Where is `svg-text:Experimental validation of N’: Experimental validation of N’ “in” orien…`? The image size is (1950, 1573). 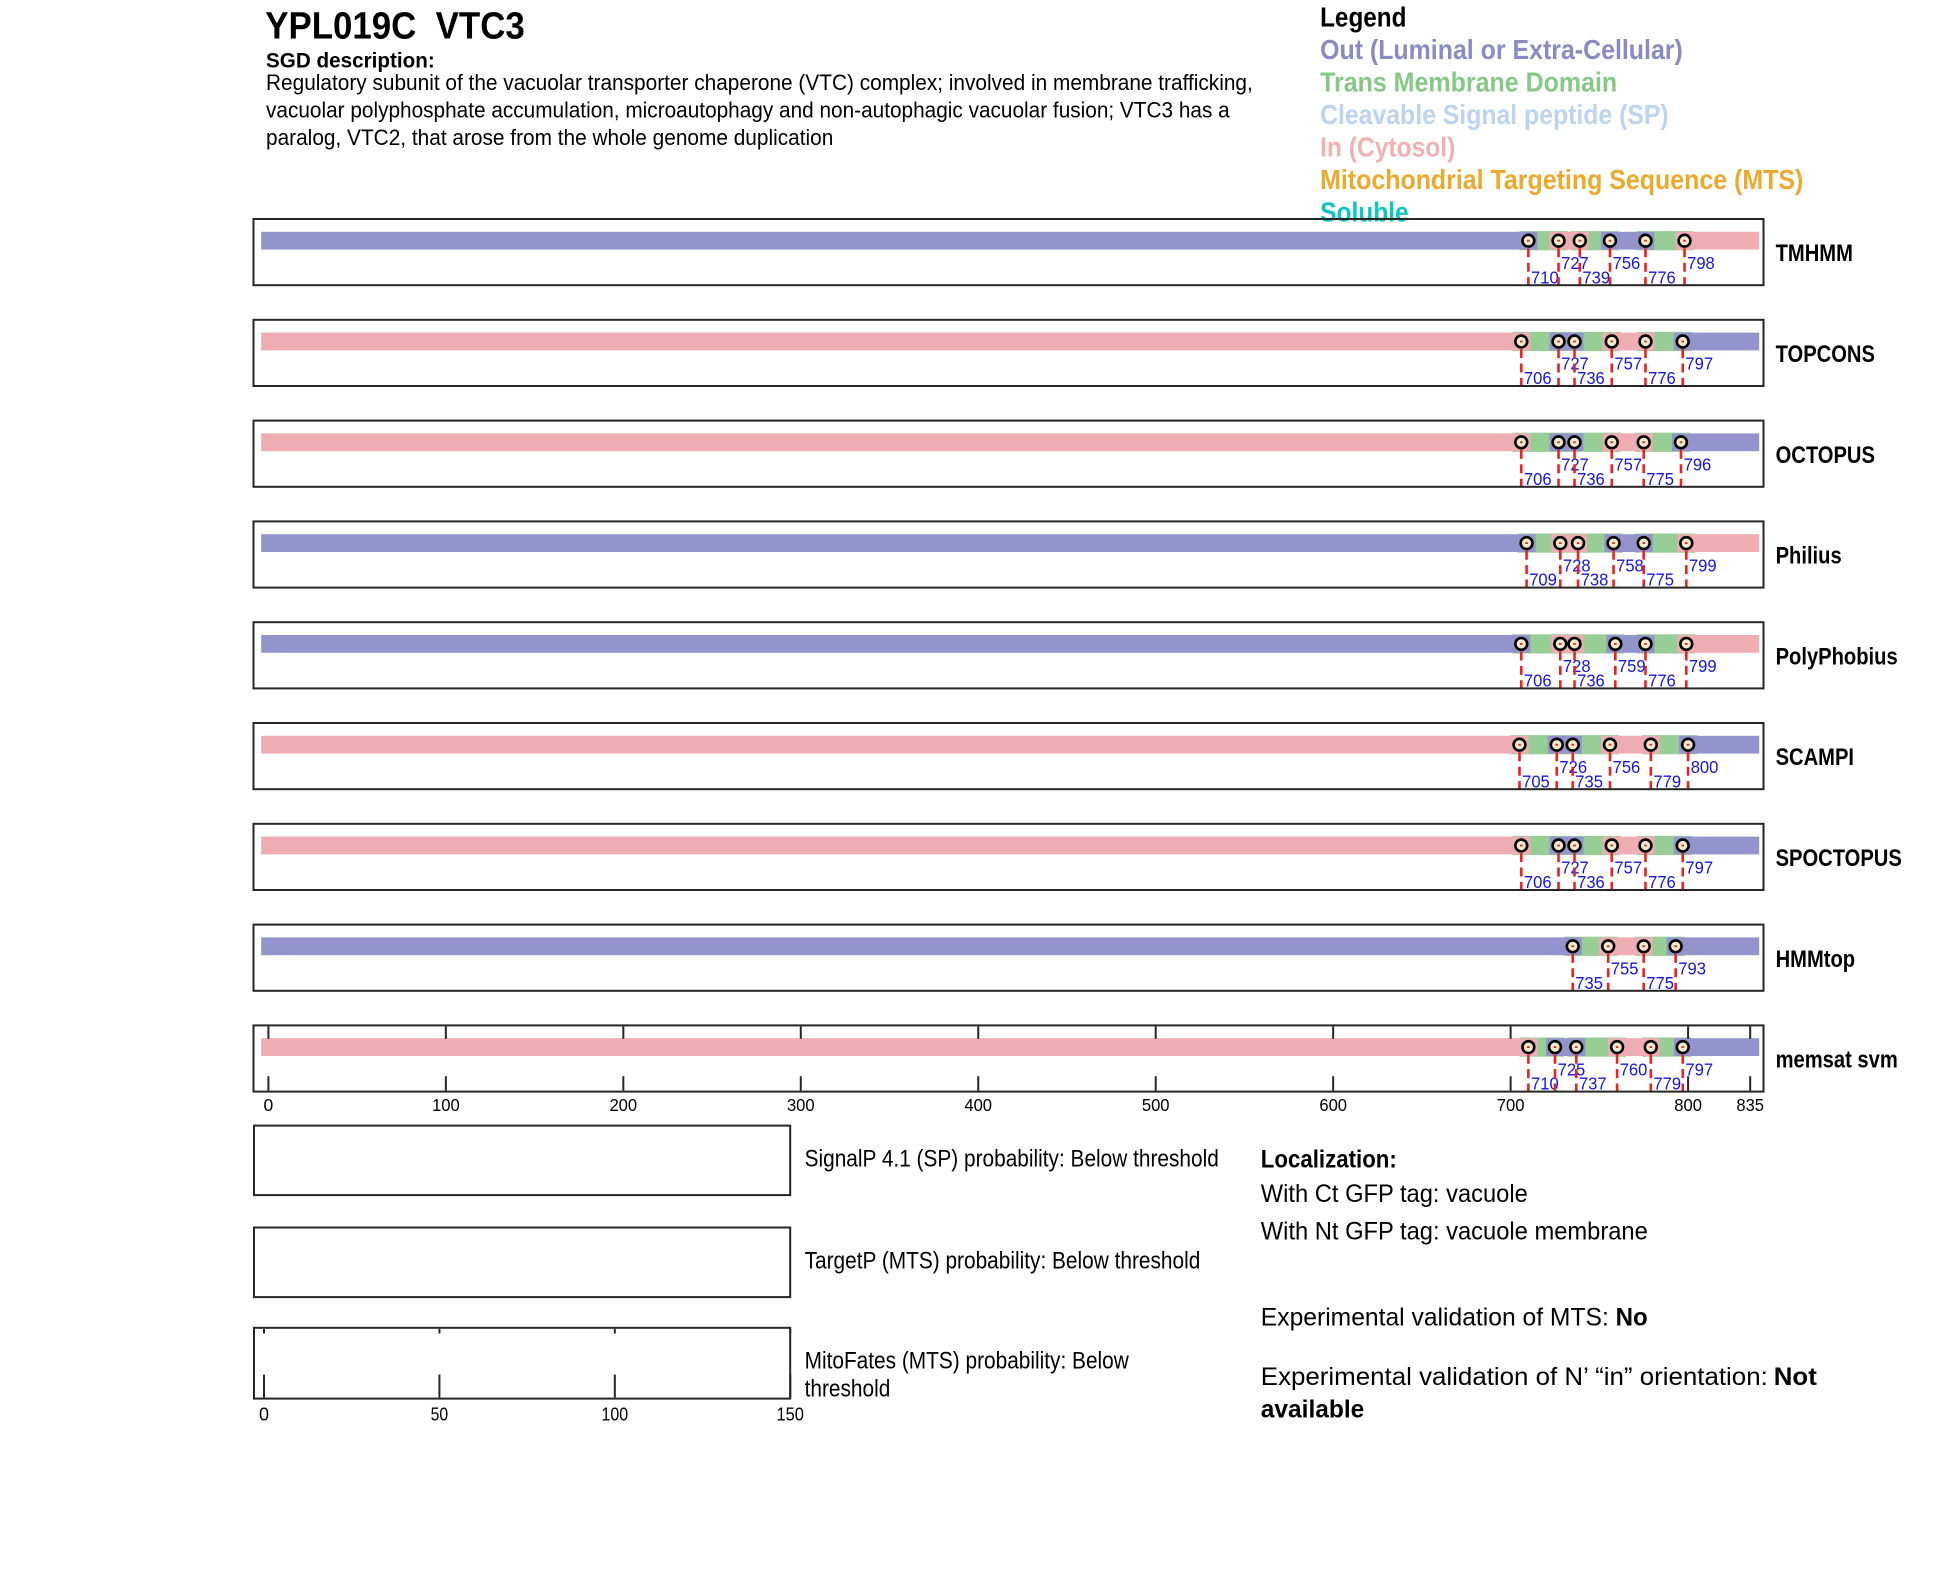
svg-text:Experimental validation of N’: Experimental validation of N’ “in” orien… is located at coordinates (1514, 1377).